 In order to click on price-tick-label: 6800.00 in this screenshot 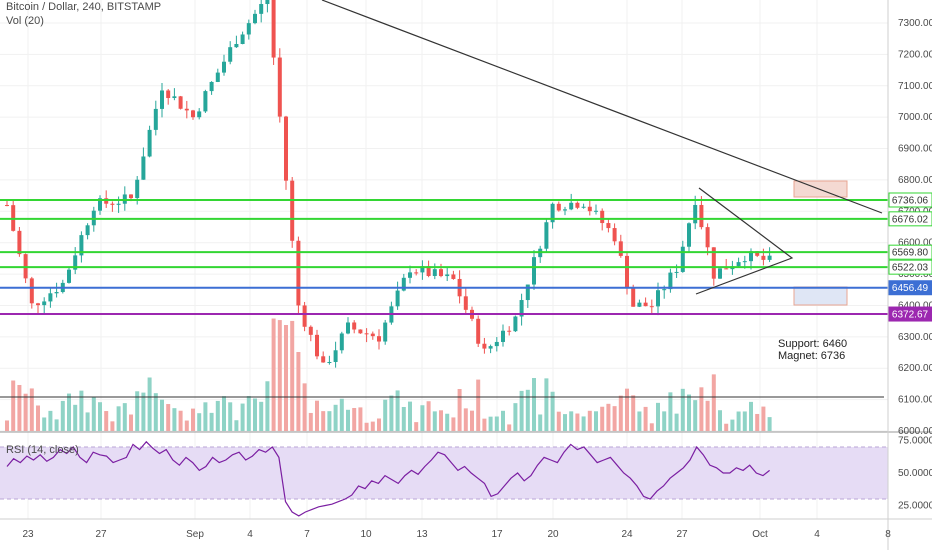, I will do `click(915, 180)`.